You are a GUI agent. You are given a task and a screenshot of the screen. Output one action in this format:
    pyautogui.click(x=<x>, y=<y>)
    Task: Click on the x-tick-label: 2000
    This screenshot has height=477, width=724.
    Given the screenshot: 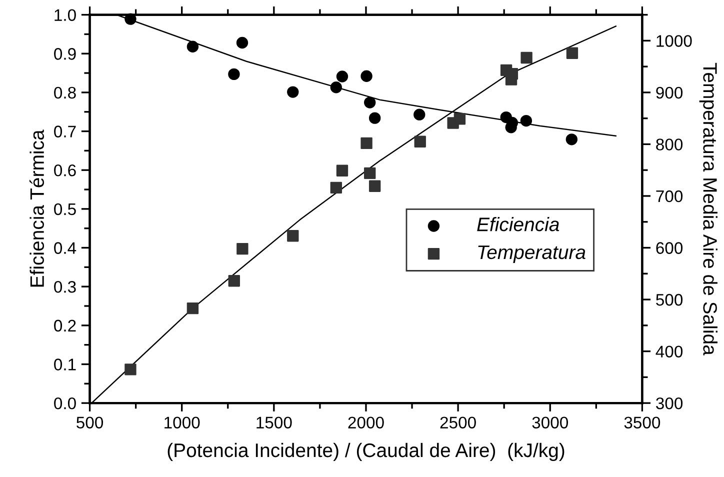 What is the action you would take?
    pyautogui.click(x=366, y=422)
    